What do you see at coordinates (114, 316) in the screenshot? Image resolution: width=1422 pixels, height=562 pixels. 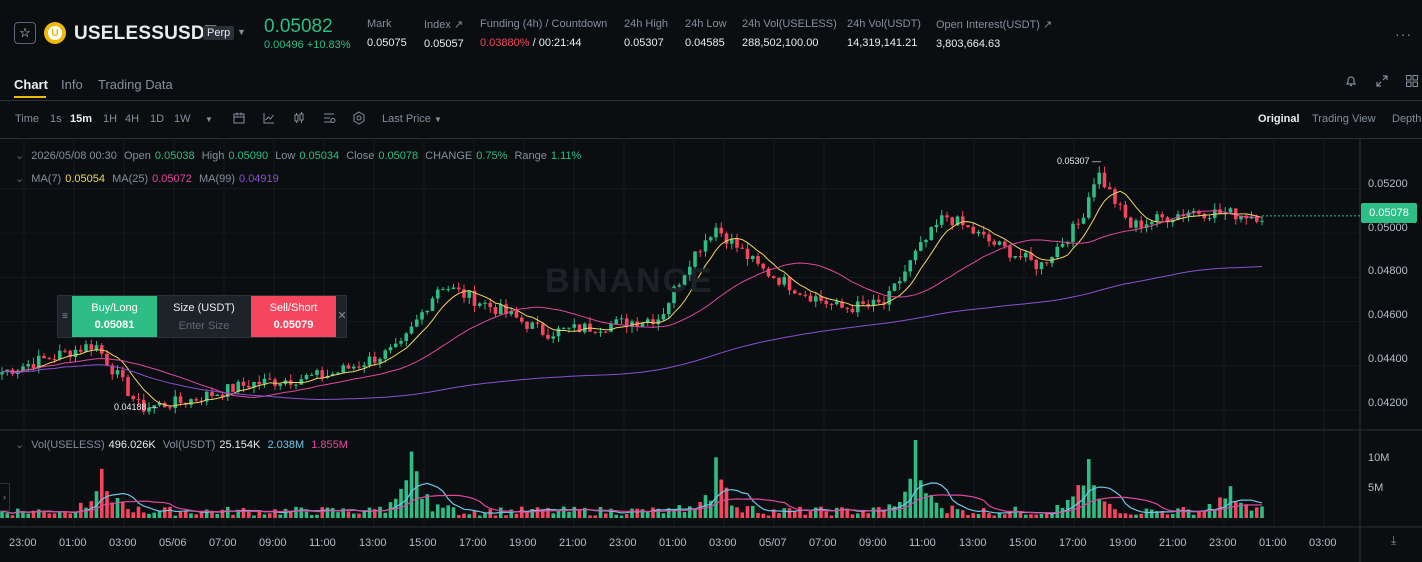 I see `buy-long-button: Buy/Long 0.05081` at bounding box center [114, 316].